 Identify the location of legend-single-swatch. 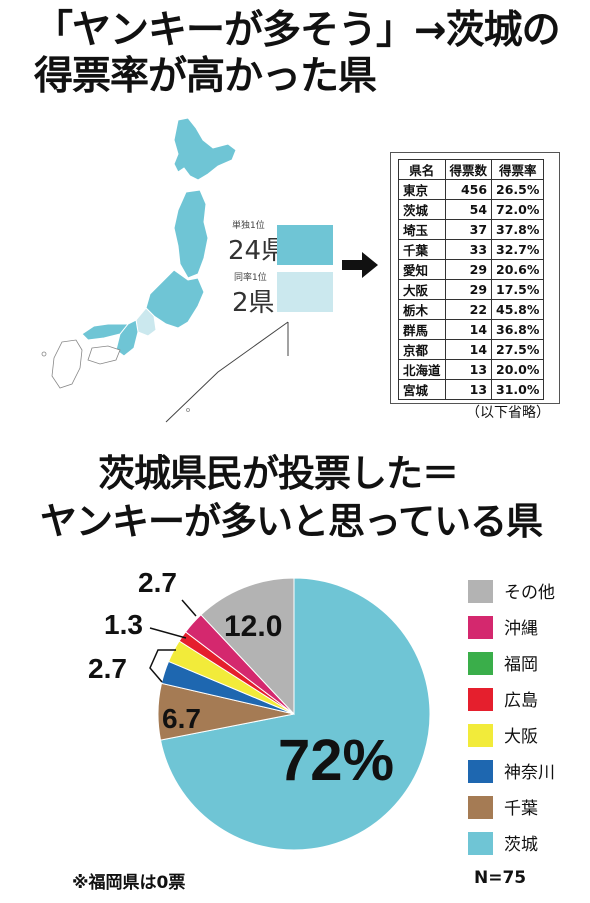
(305, 245).